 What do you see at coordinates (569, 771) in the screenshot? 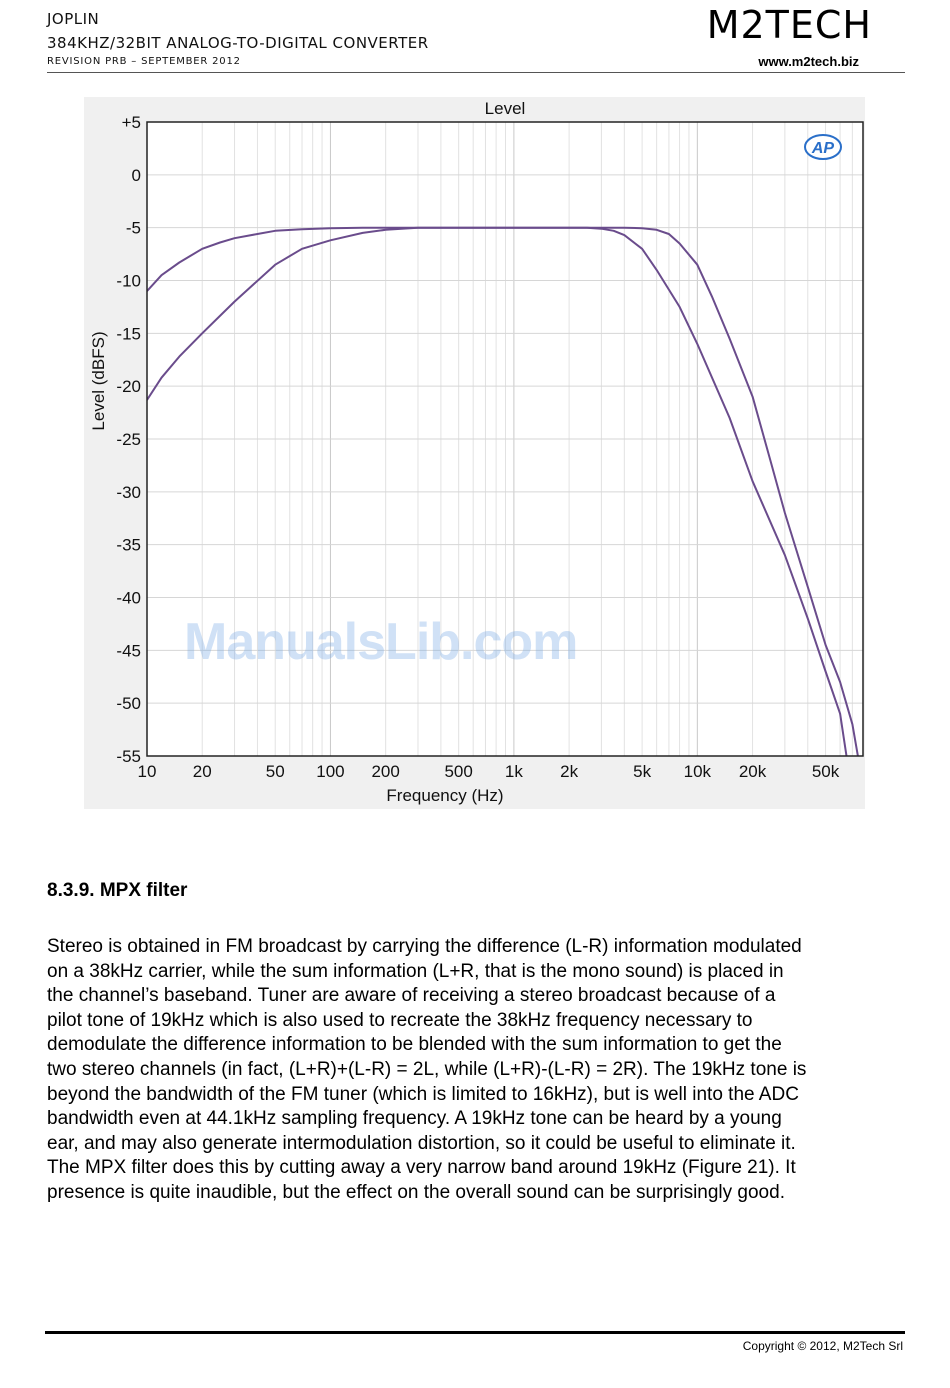
I see `x-tick-label: 2k` at bounding box center [569, 771].